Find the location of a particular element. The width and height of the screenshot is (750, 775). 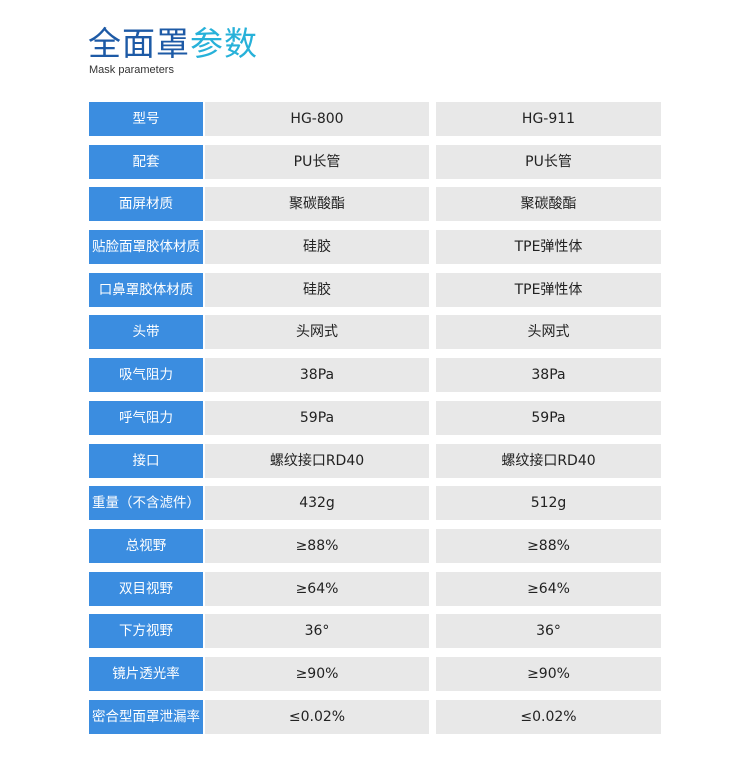

row-label: 配套 is located at coordinates (146, 161).